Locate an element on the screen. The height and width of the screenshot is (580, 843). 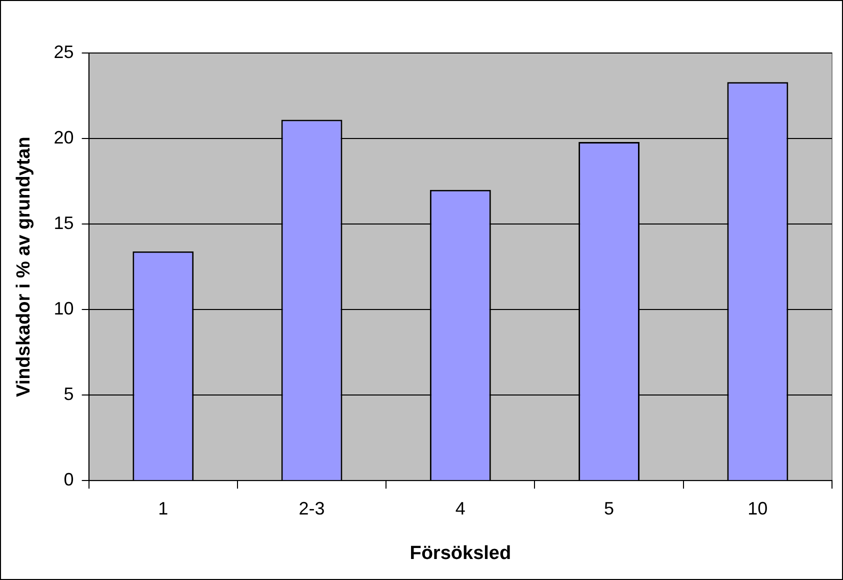
y-tick-label: 0 is located at coordinates (69, 480).